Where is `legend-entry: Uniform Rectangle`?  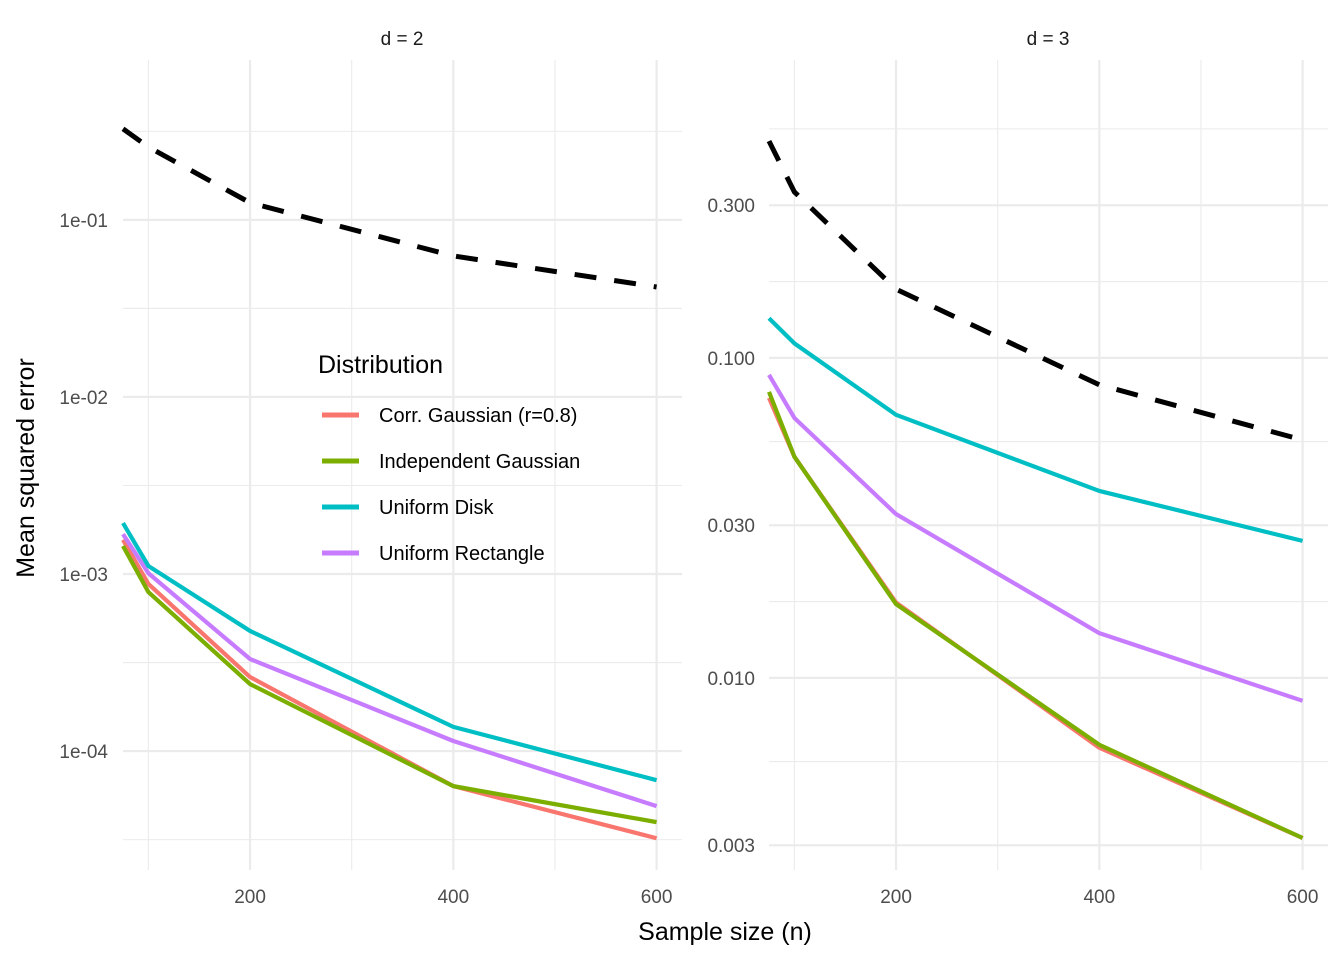
legend-entry: Uniform Rectangle is located at coordinates (433, 554).